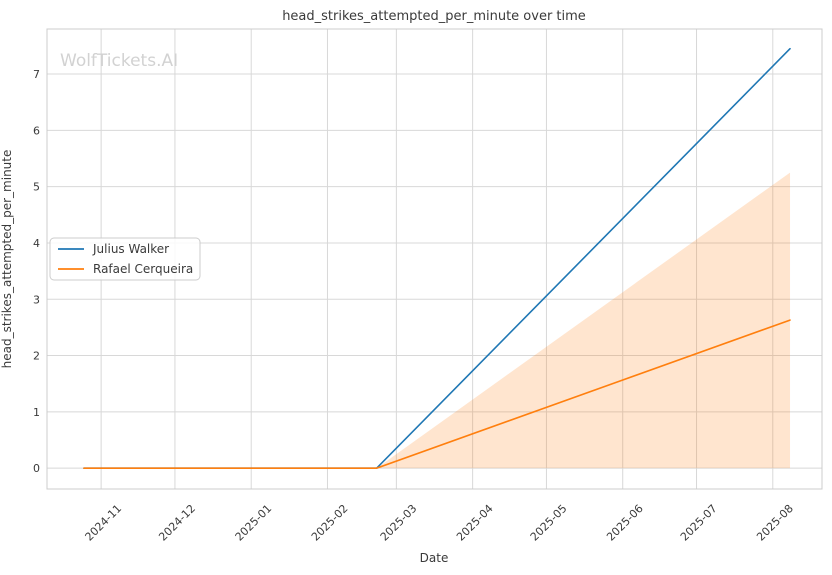 The image size is (832, 575). Describe the element at coordinates (434, 558) in the screenshot. I see `x-axis-label: Date` at that location.